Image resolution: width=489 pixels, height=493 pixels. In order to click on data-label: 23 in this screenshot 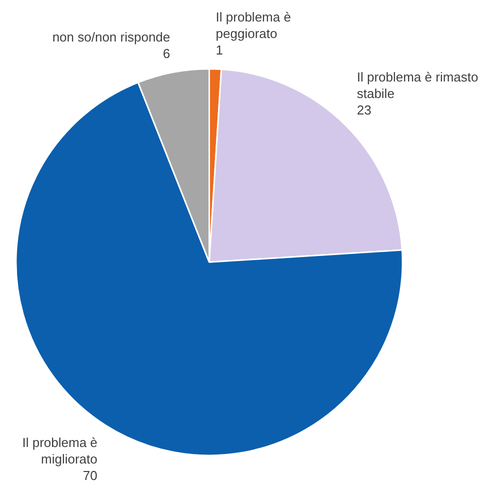, I will do `click(364, 110)`.